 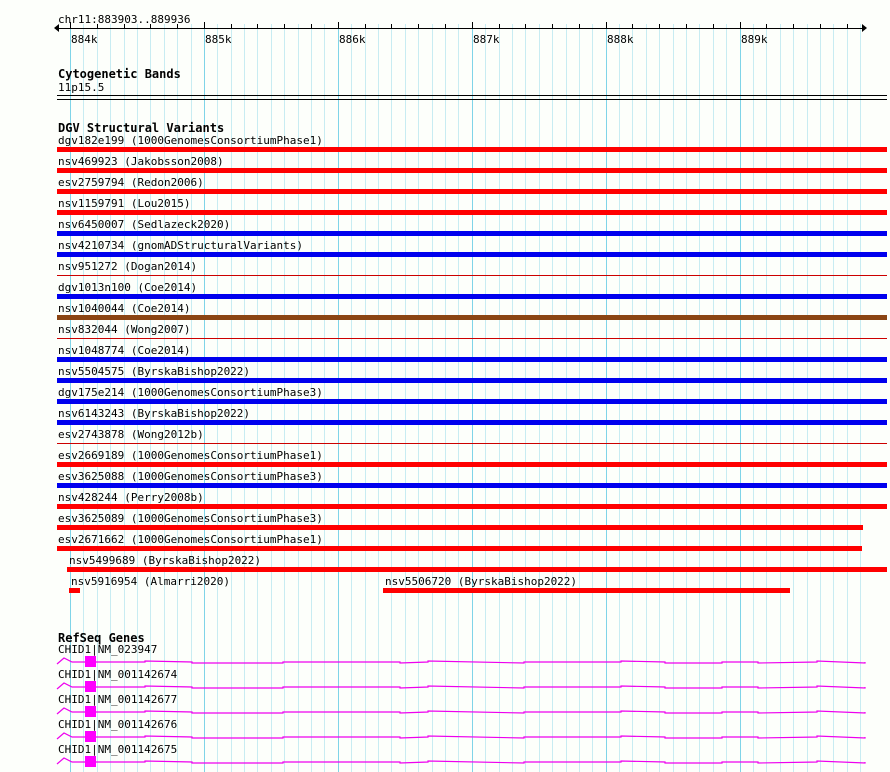 I want to click on track-title-dgv: DGV Structural Variants, so click(x=141, y=128).